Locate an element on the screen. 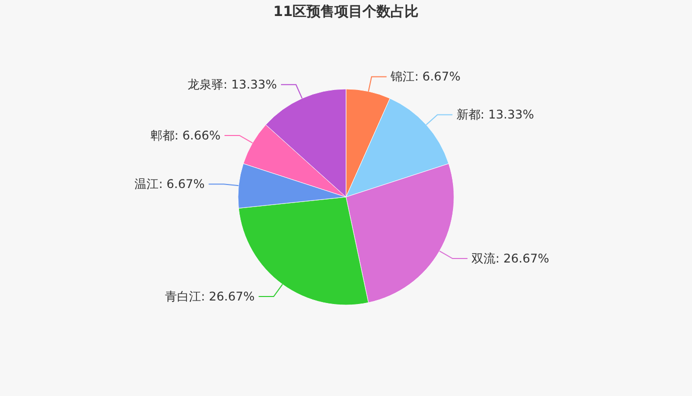  slice-label: 双流: 26.67% is located at coordinates (511, 259).